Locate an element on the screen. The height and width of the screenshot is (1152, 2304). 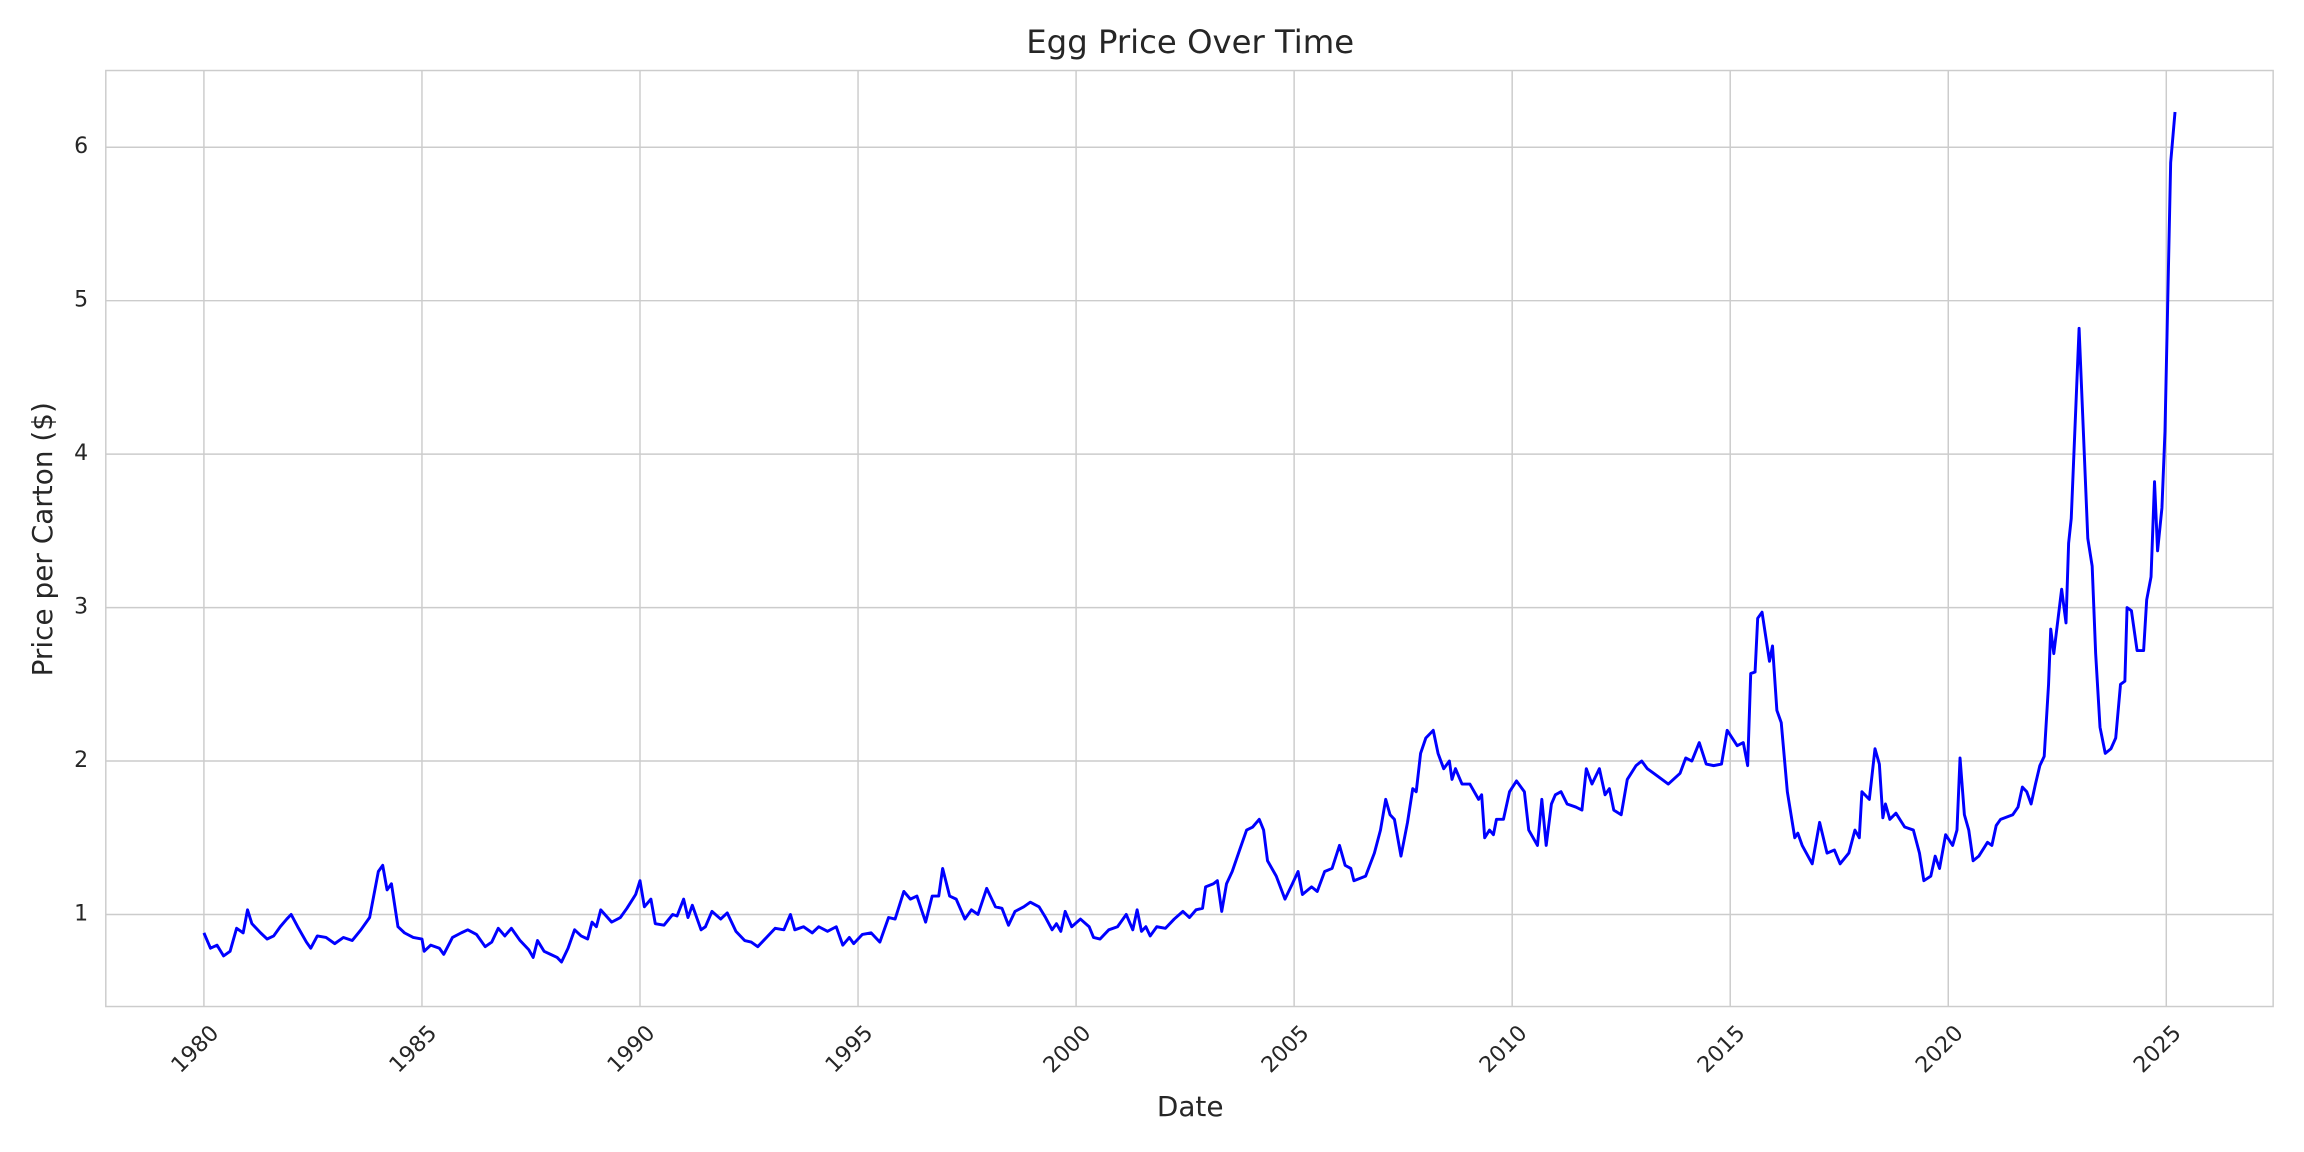
y-tick-label: 3 is located at coordinates (81, 607).